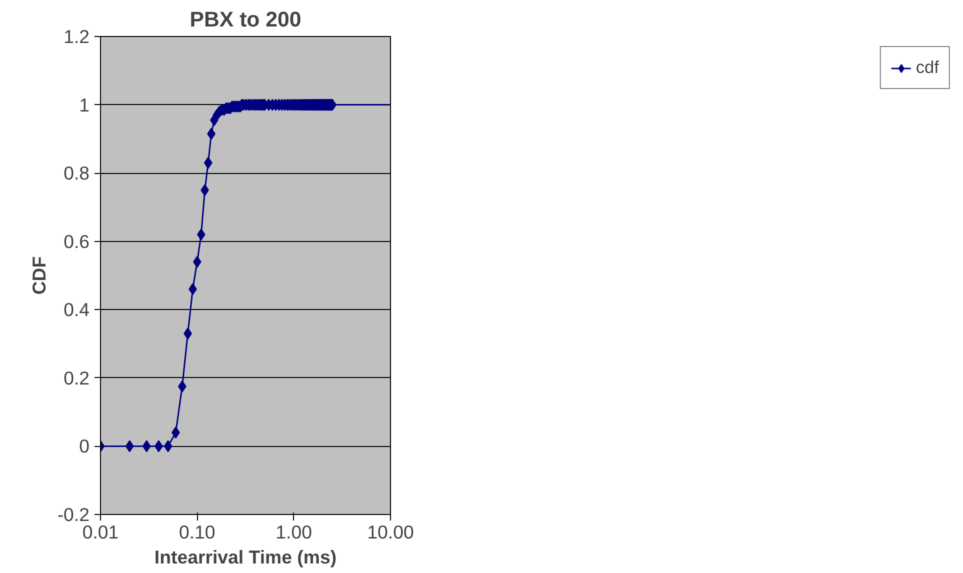  Describe the element at coordinates (77, 241) in the screenshot. I see `y-tick-label: 0.6` at that location.